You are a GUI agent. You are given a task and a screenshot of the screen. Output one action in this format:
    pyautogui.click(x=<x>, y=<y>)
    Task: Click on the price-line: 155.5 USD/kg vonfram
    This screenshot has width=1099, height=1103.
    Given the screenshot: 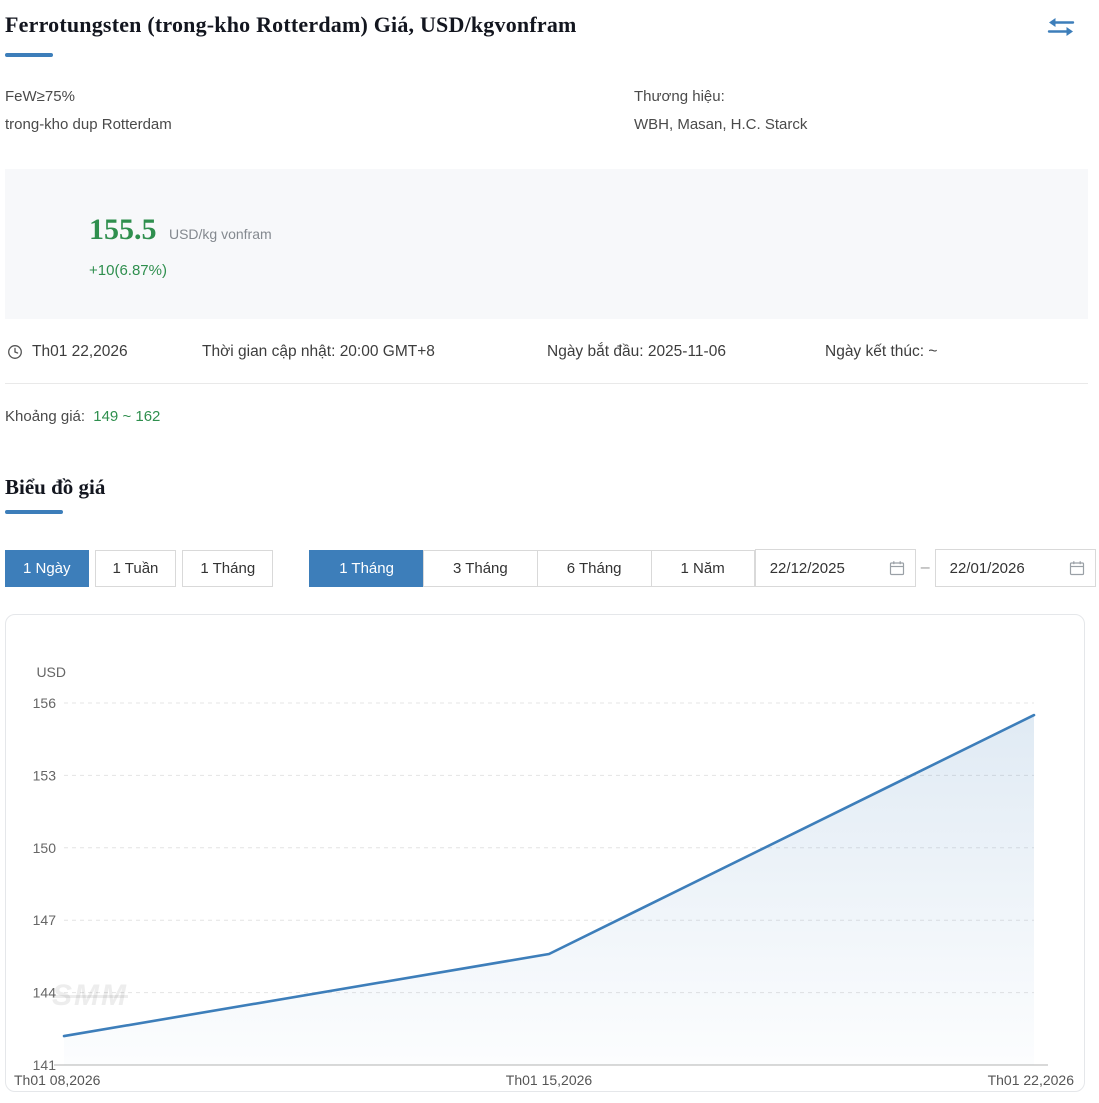 What is the action you would take?
    pyautogui.click(x=588, y=230)
    